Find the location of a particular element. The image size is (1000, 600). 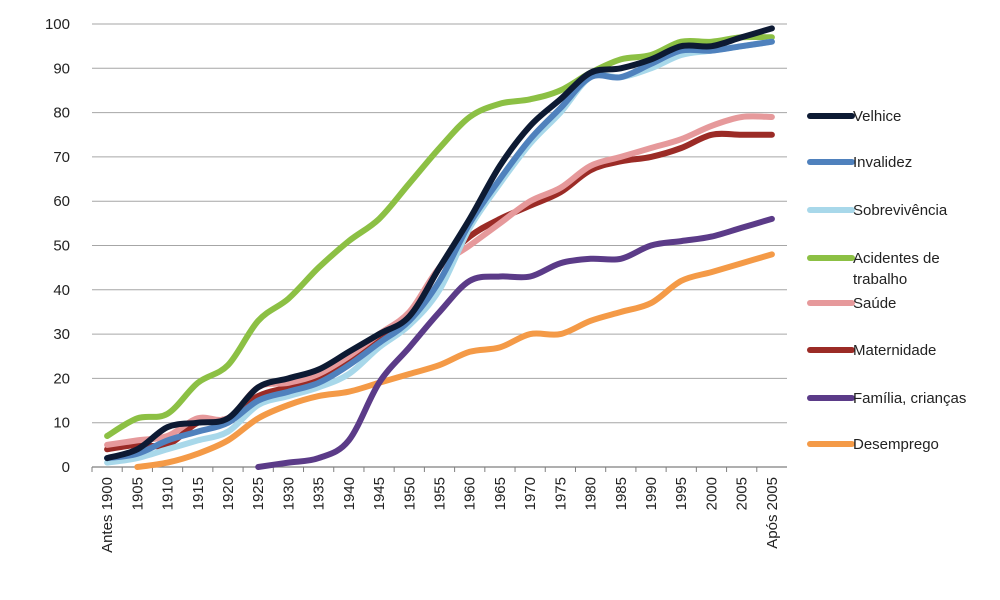

legend-label-desemprego: Desemprego is located at coordinates (896, 444).